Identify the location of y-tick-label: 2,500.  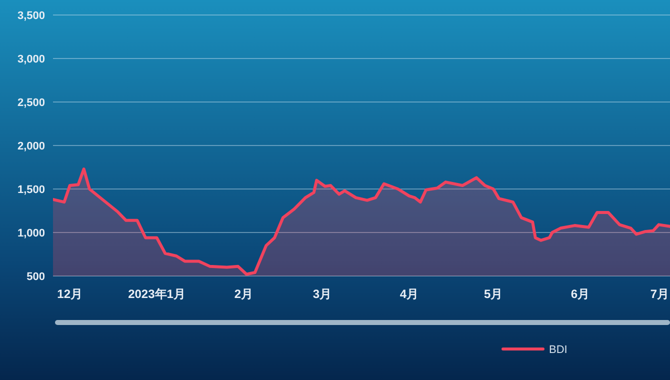
(31, 103).